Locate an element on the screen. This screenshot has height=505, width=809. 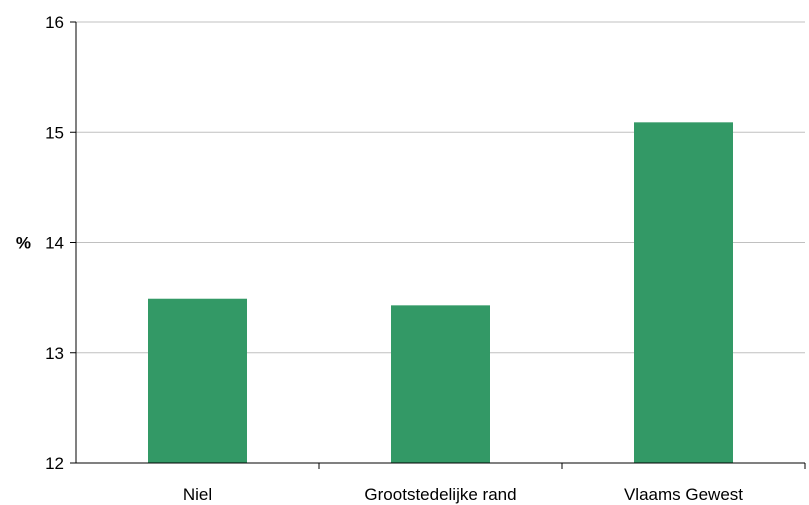
y-tick-label: 12 is located at coordinates (54, 463).